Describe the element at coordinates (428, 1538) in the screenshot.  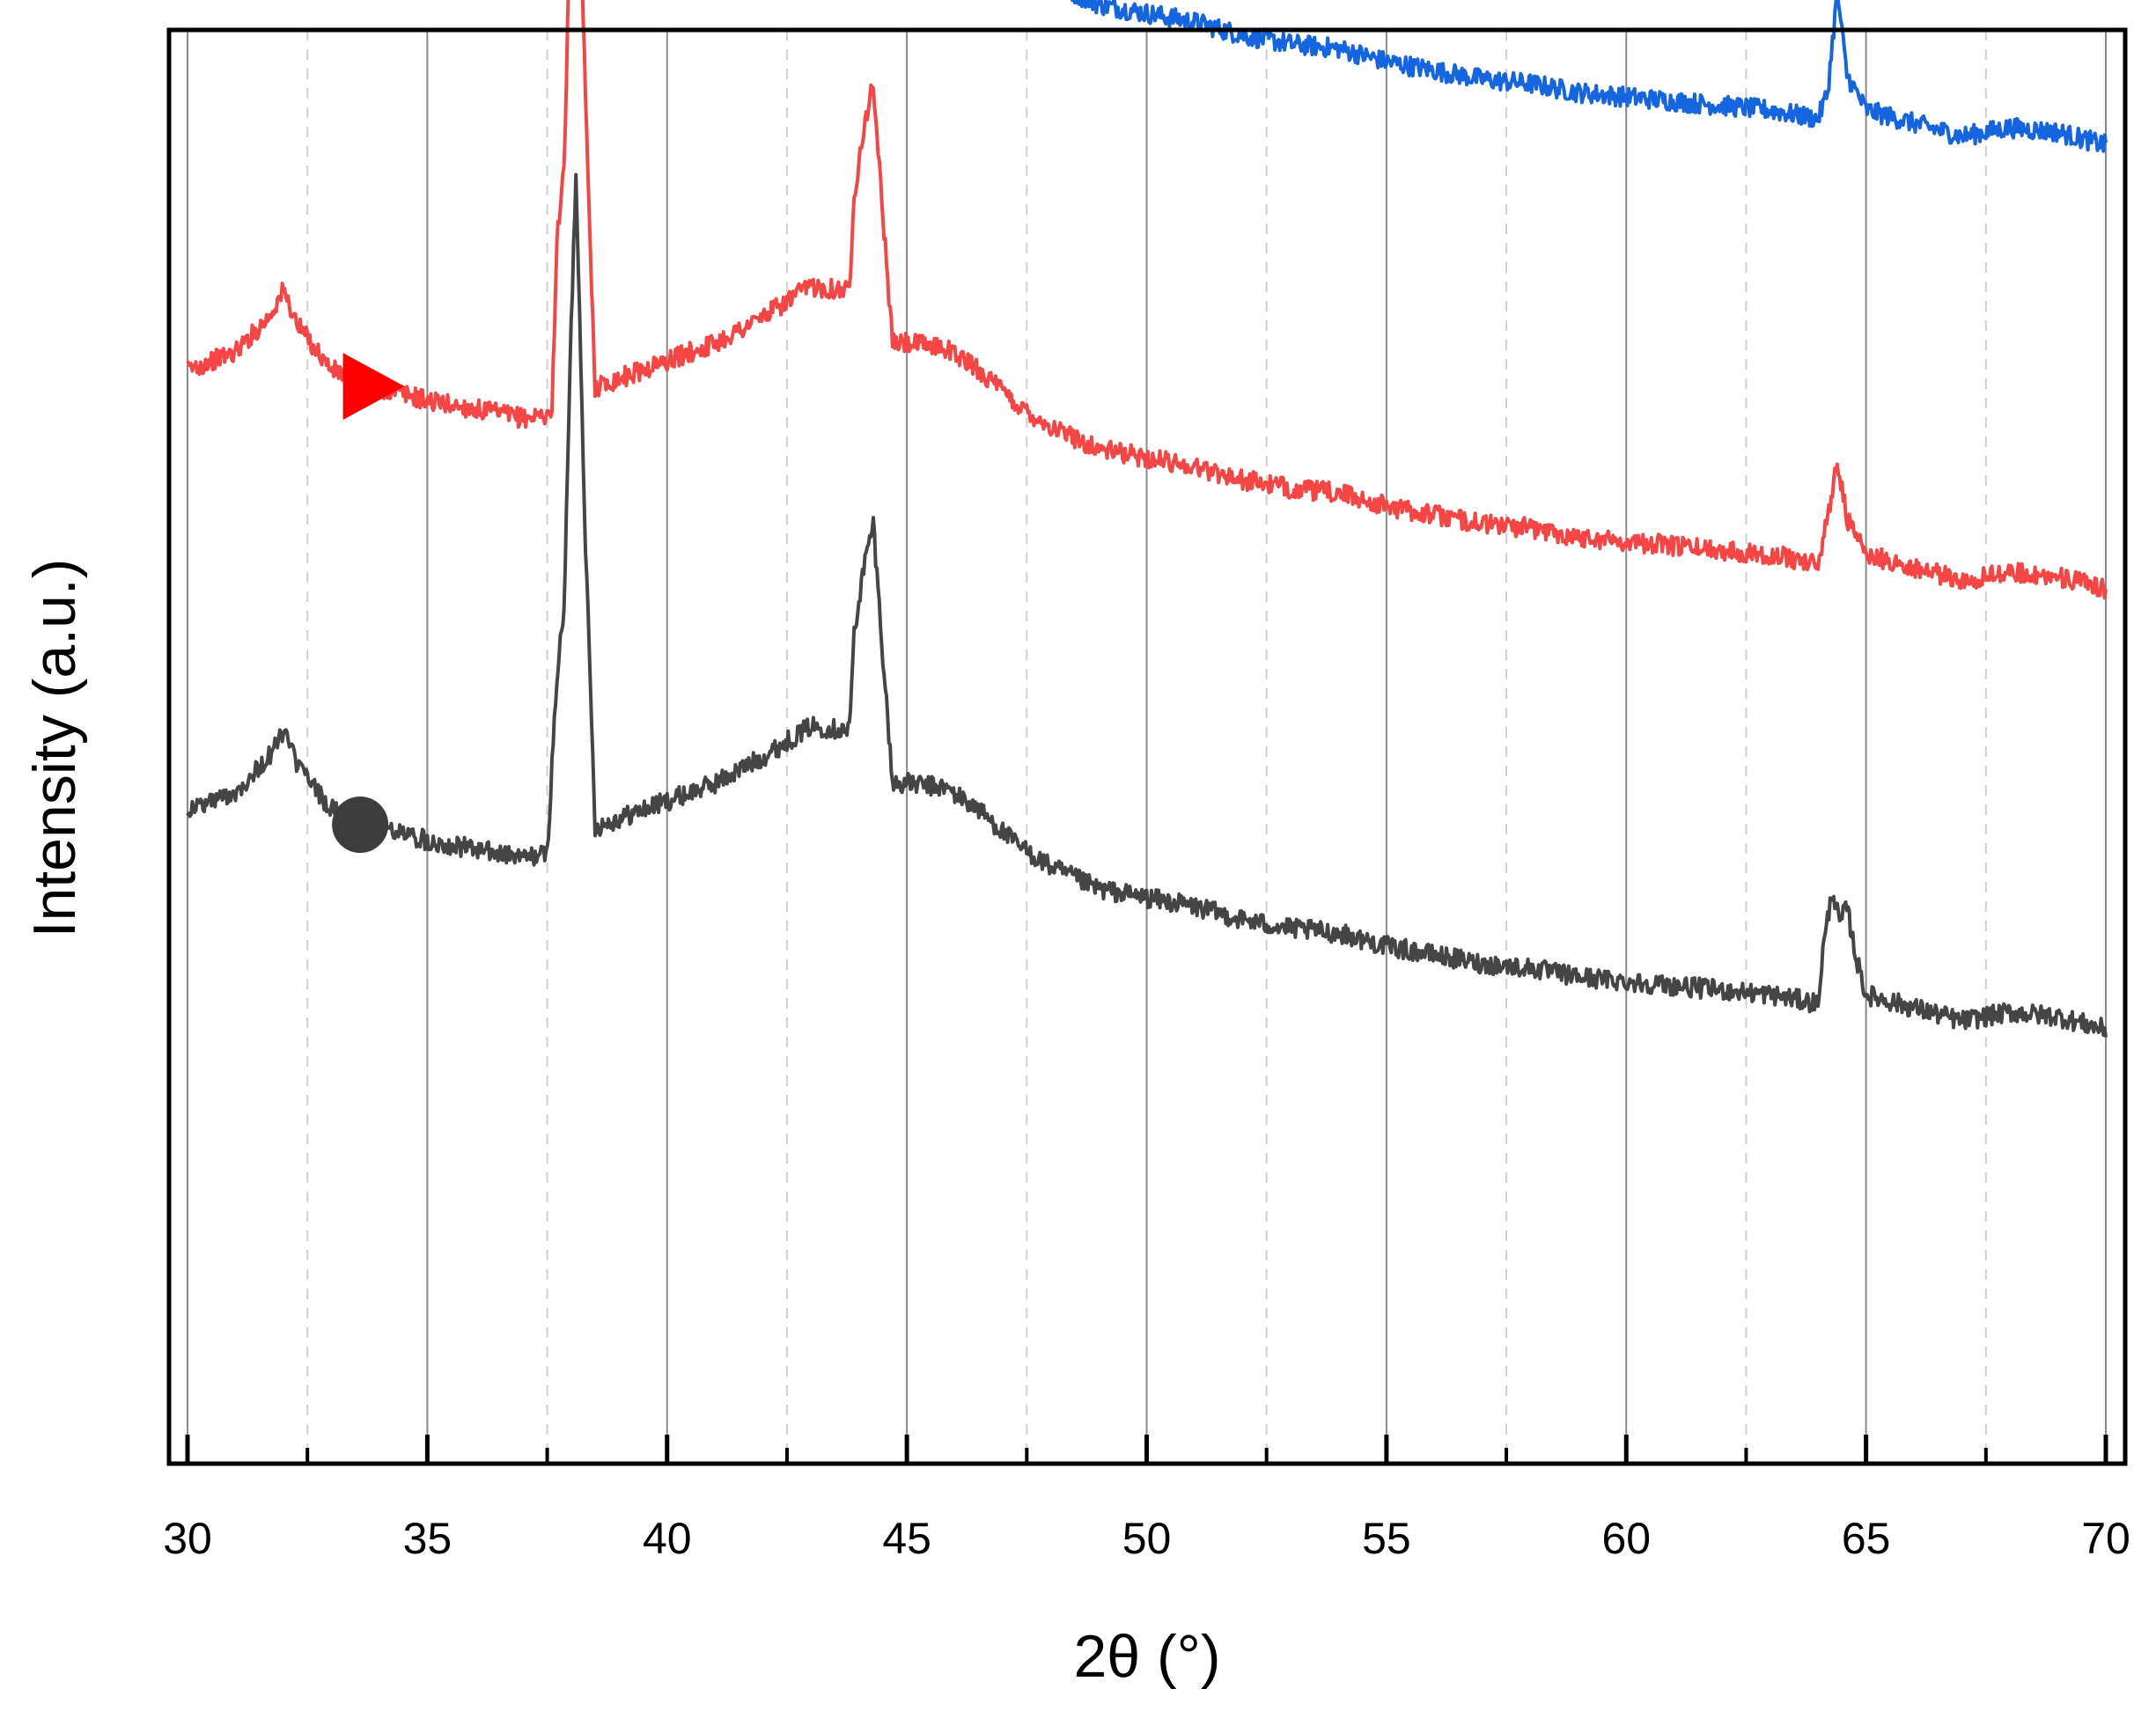
I see `x-tick-label: 35` at that location.